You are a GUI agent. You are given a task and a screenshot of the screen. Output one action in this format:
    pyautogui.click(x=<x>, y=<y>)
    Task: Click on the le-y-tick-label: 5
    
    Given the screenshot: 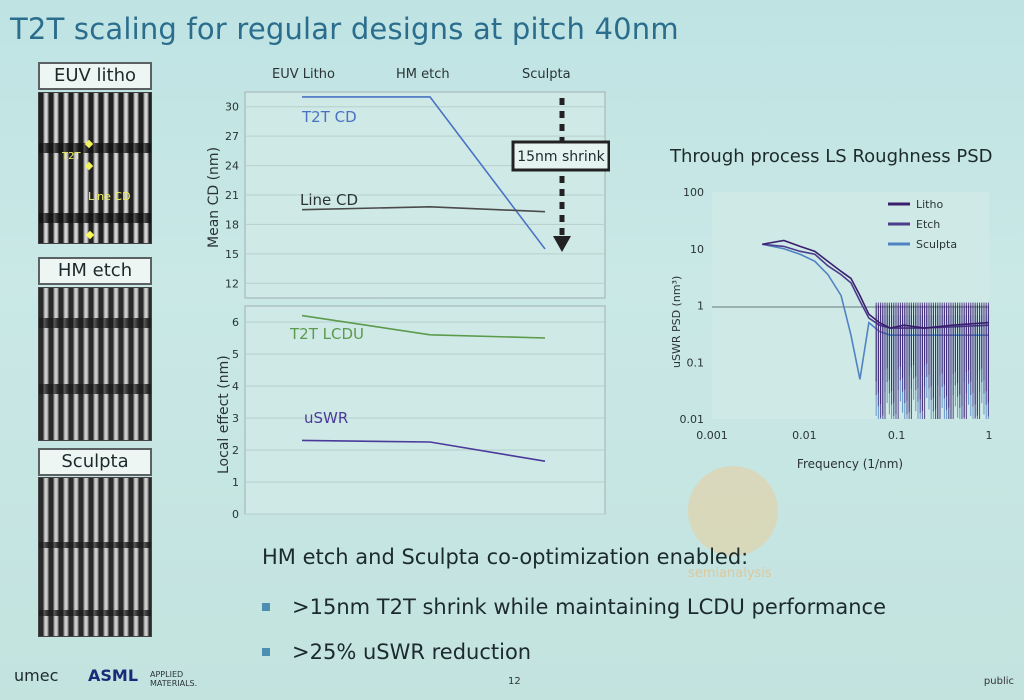 What is the action you would take?
    pyautogui.click(x=235, y=354)
    